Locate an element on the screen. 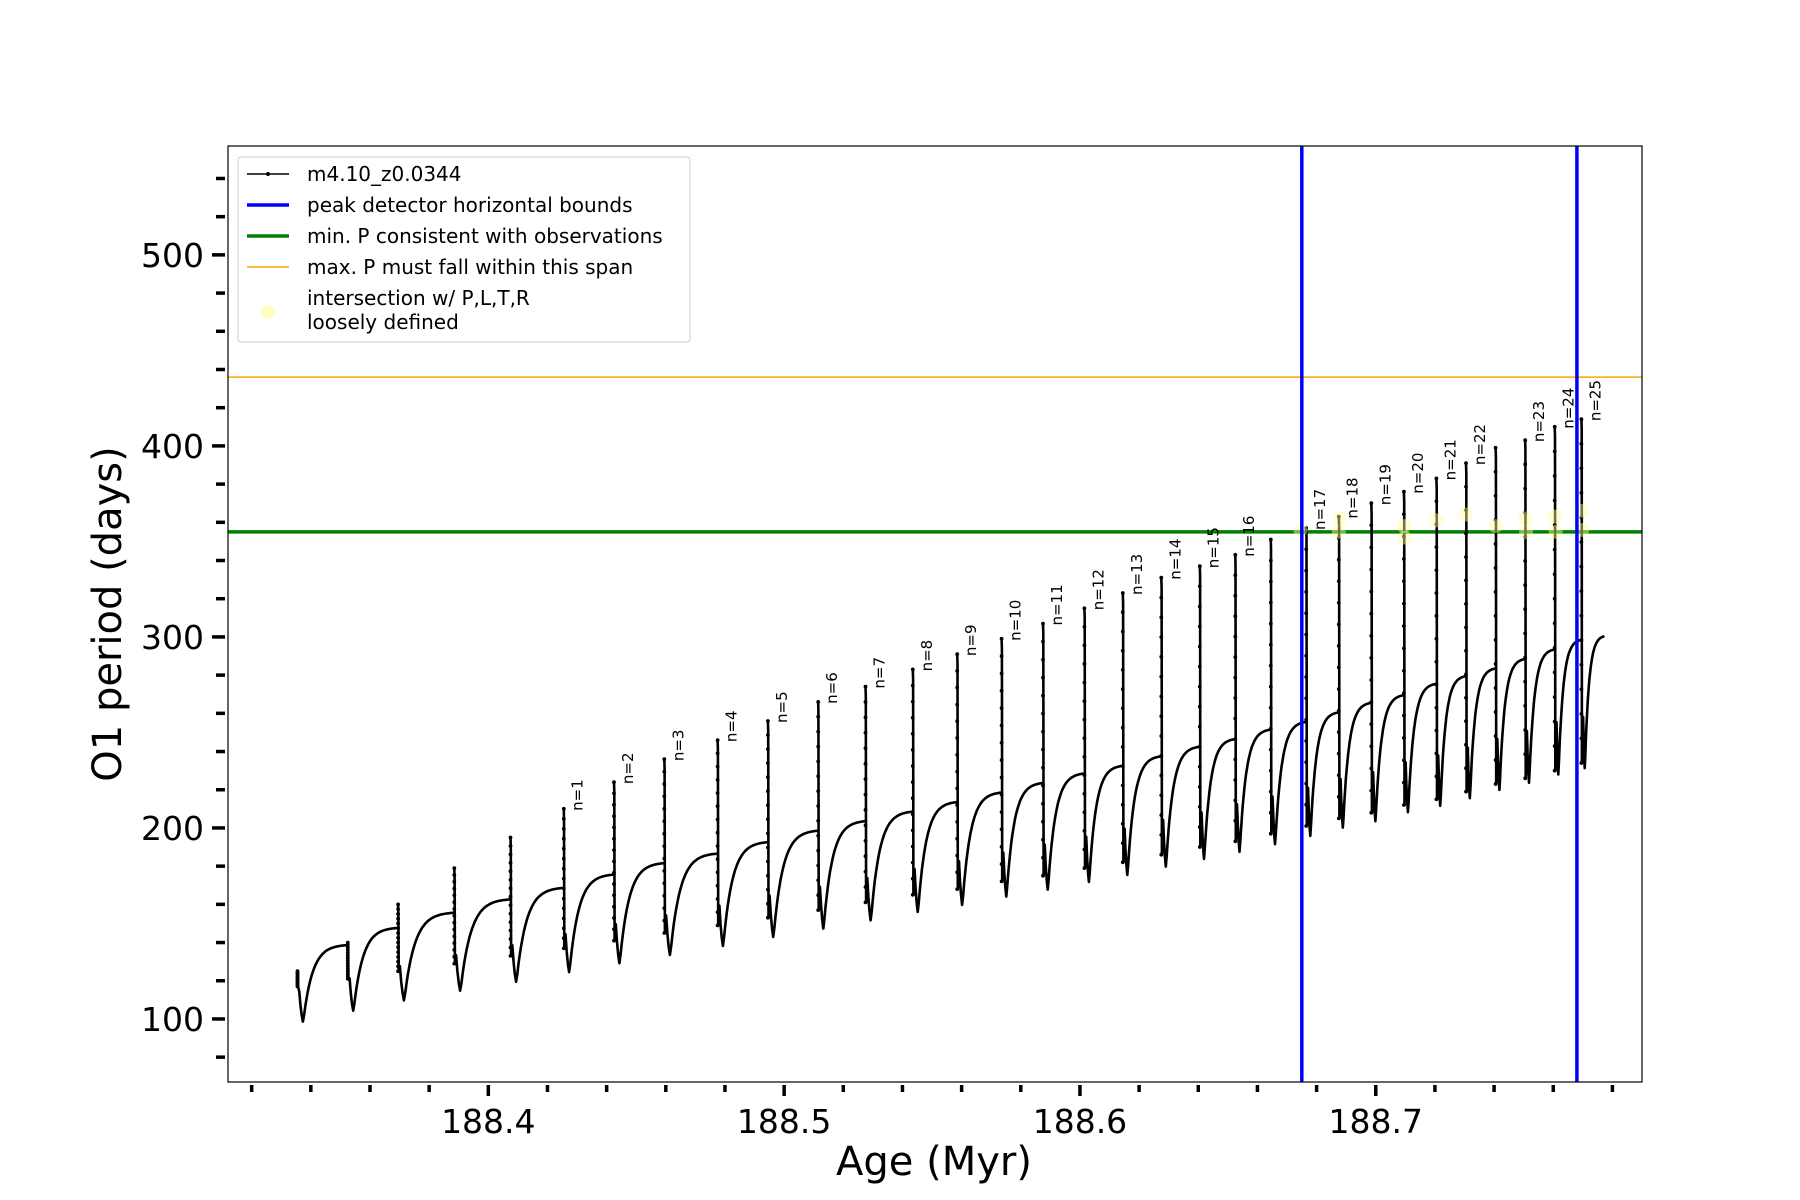 This screenshot has height=1200, width=1800. x-tick-label: 188.6 is located at coordinates (1080, 1121).